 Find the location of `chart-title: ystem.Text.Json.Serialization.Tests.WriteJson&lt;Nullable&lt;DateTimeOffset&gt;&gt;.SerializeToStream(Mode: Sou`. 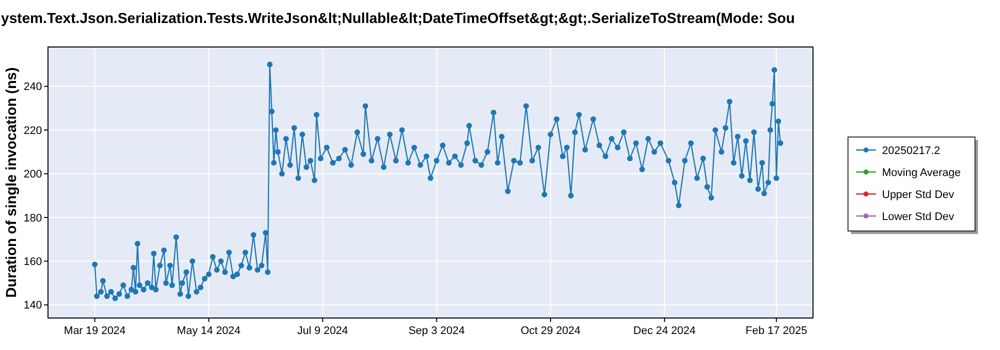

chart-title: ystem.Text.Json.Serialization.Tests.WriteJson&lt;Nullable&lt;DateTimeOffset&gt;&gt;.SerializeToStream(Mode: Sou is located at coordinates (398, 19).